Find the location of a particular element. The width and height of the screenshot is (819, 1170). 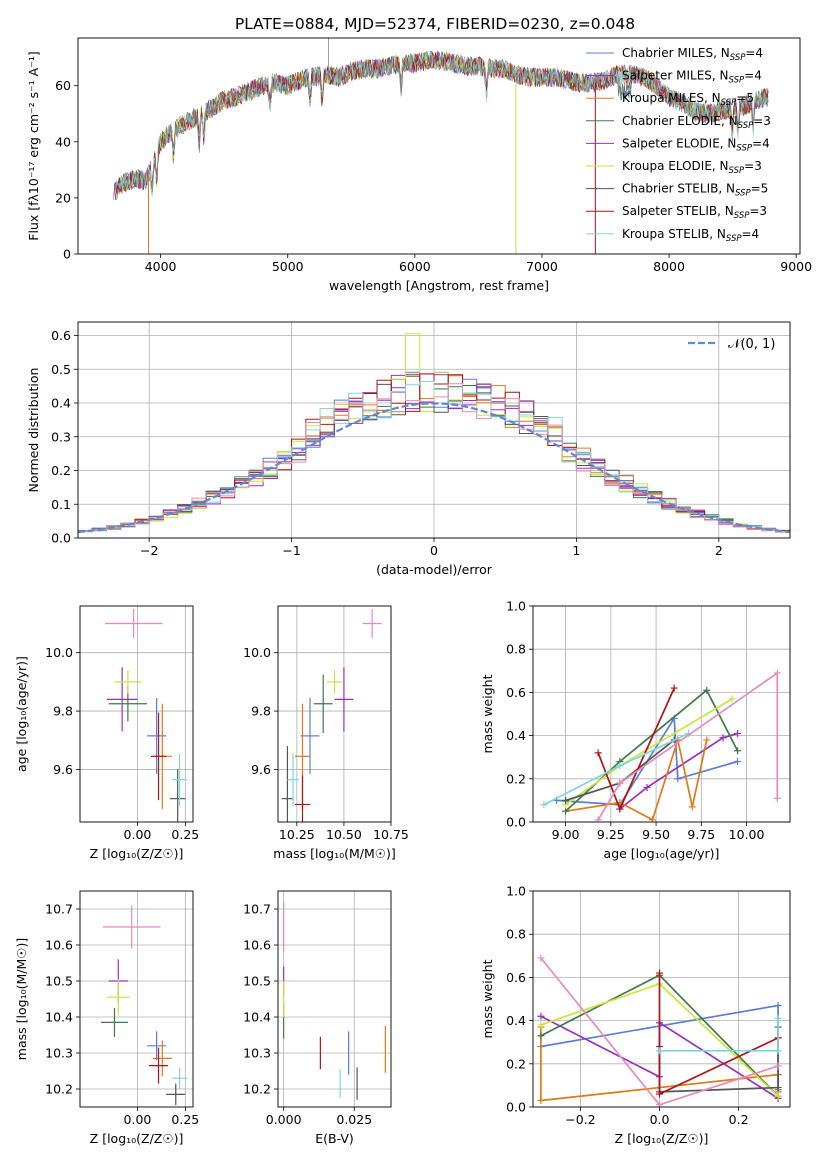

normal-curve is located at coordinates (434, 468).